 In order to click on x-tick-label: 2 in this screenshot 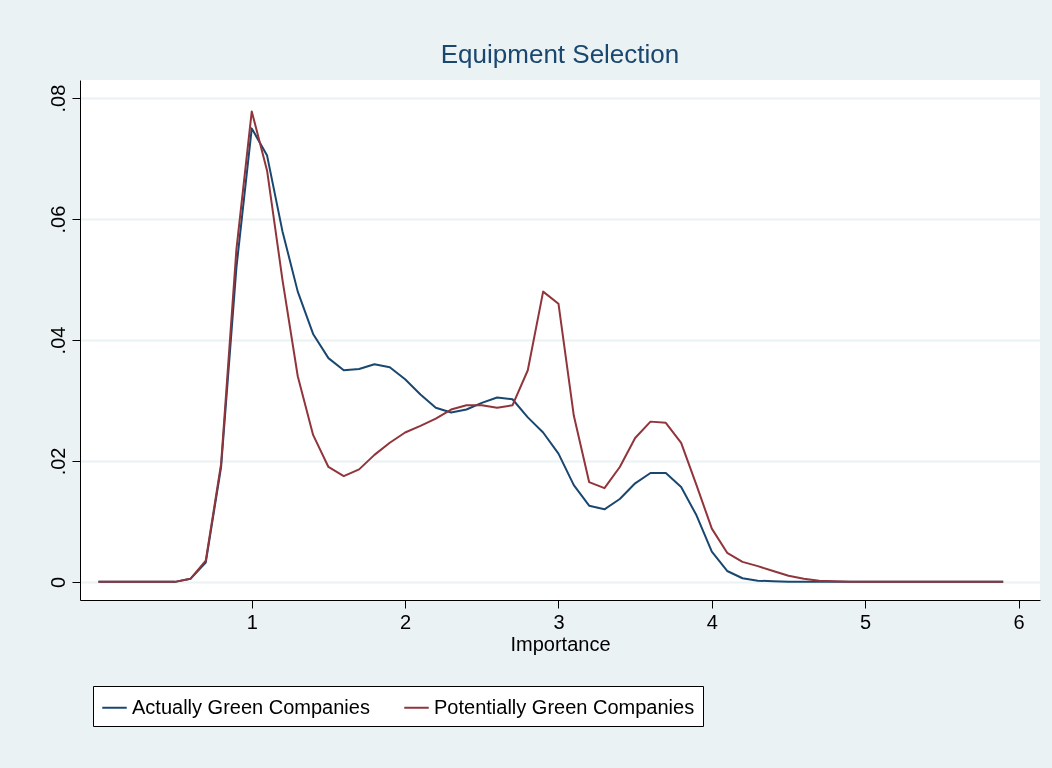, I will do `click(406, 621)`.